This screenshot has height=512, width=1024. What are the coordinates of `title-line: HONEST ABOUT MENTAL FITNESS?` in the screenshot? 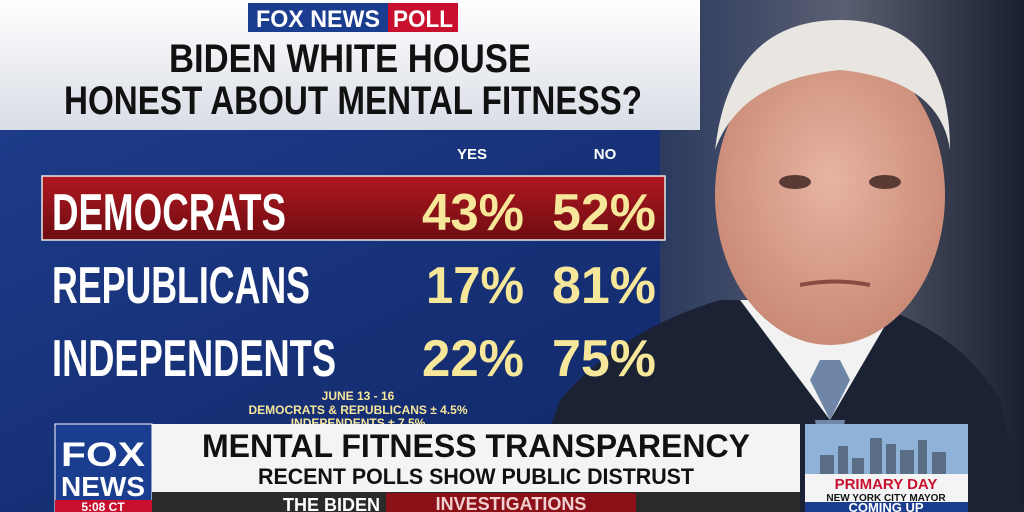 It's located at (353, 101).